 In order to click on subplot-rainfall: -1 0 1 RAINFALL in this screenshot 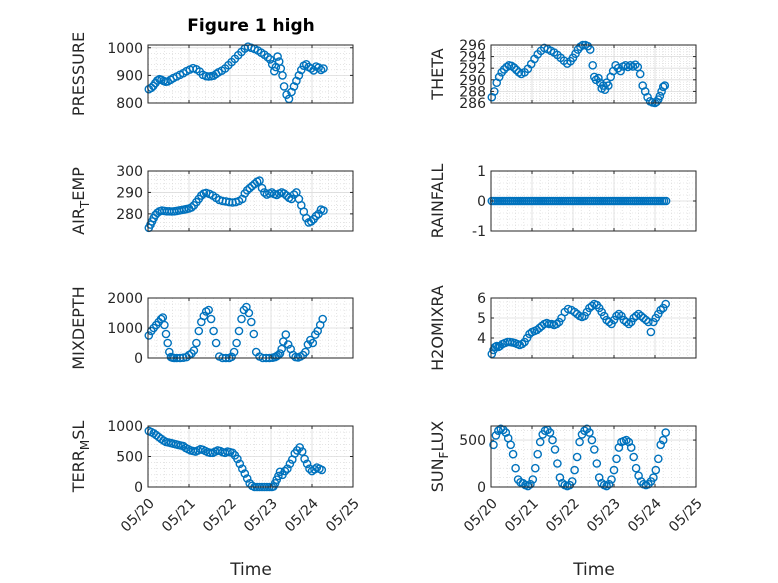, I will do `click(562, 202)`.